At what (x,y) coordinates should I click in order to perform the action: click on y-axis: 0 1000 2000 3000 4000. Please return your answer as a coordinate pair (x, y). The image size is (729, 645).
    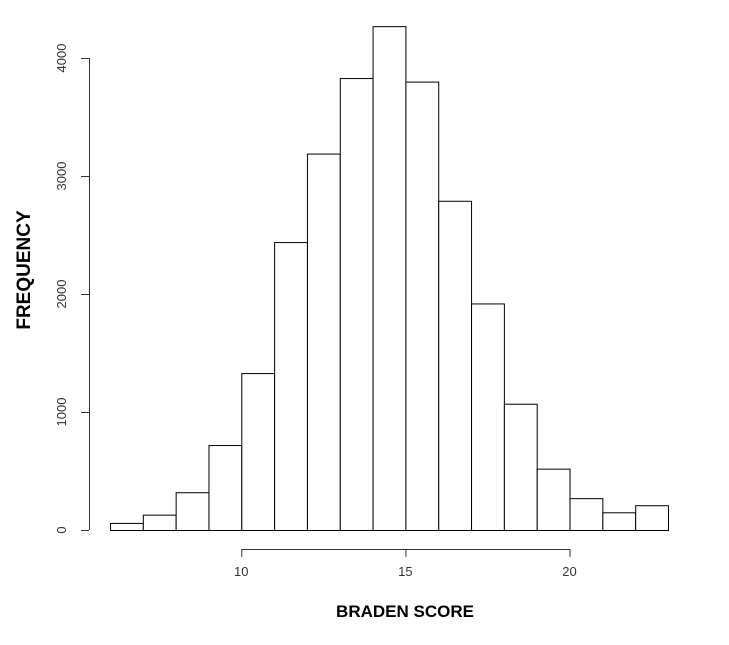
    Looking at the image, I should click on (72, 289).